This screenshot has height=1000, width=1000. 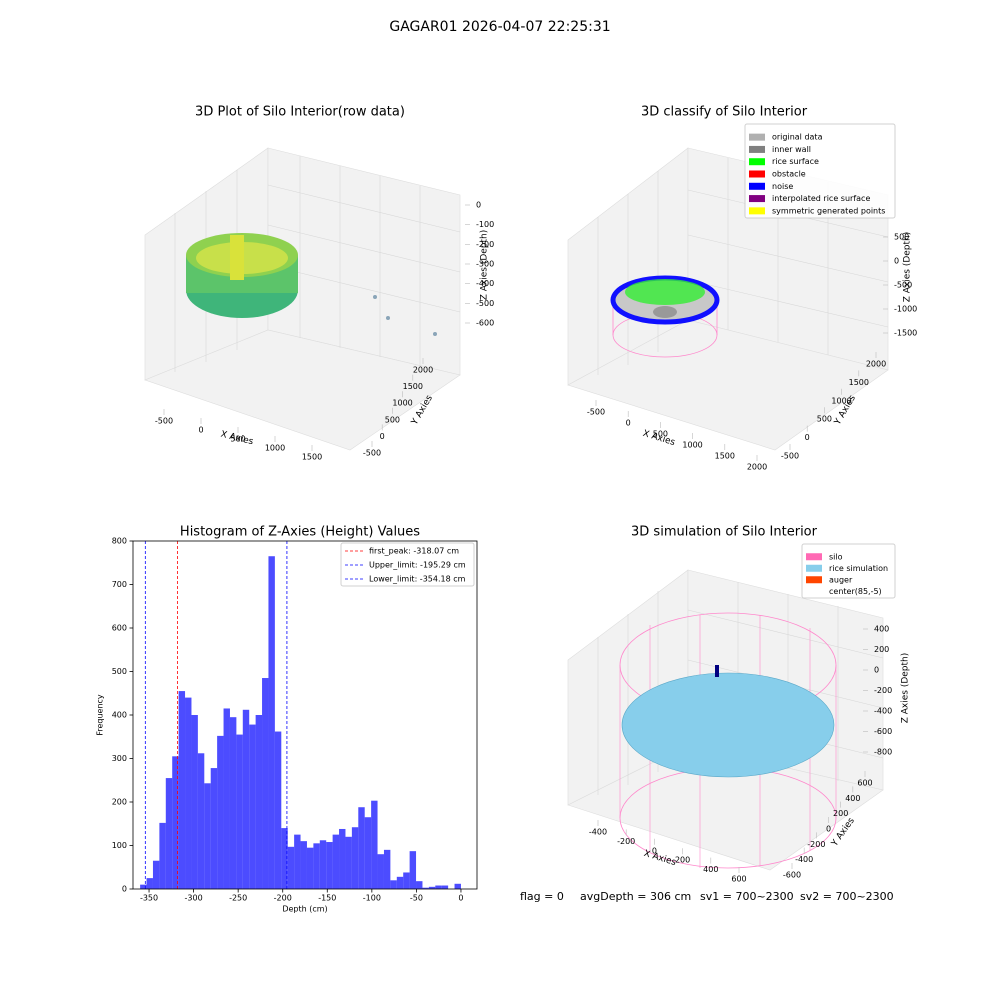 I want to click on x-tick-label: 500, so click(x=237, y=439).